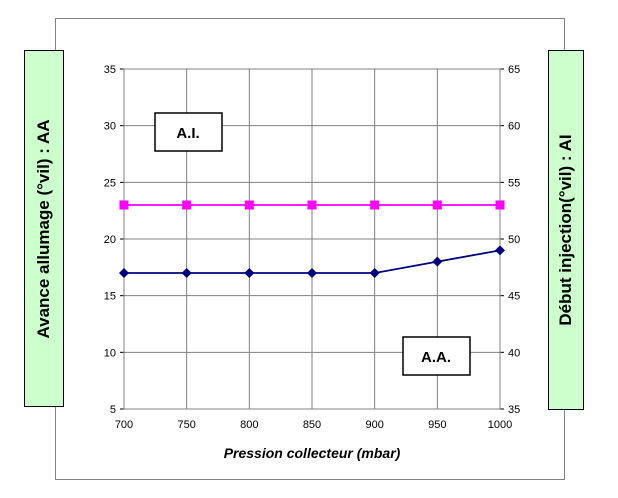  Describe the element at coordinates (514, 70) in the screenshot. I see `y-right-tick-label: 65` at that location.